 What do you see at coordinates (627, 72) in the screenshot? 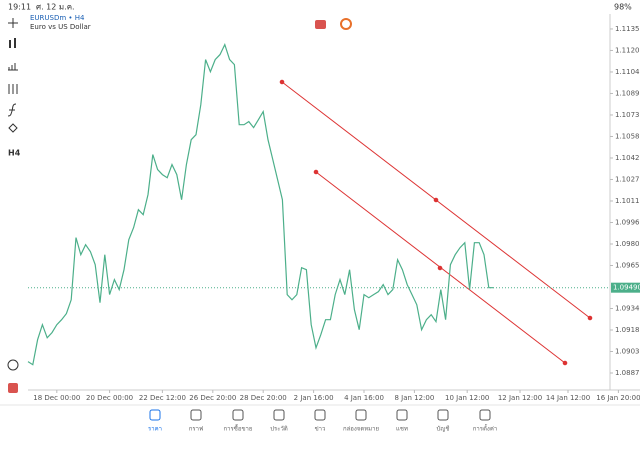
I see `y-tick-label: 1.11045` at bounding box center [627, 72].